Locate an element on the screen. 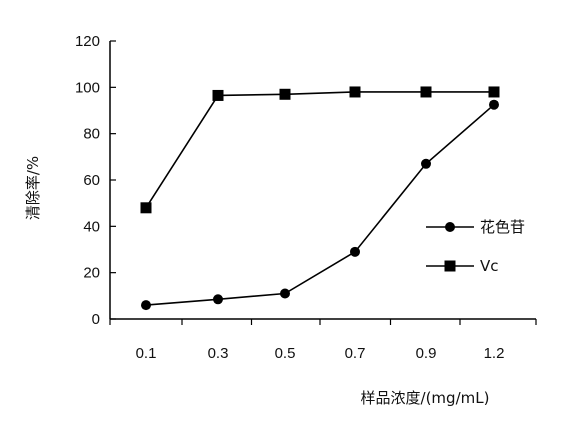  x-tick-label: 0.3 is located at coordinates (218, 353).